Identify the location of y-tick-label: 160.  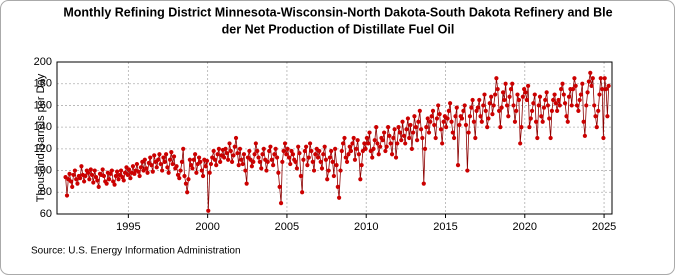
(43, 105).